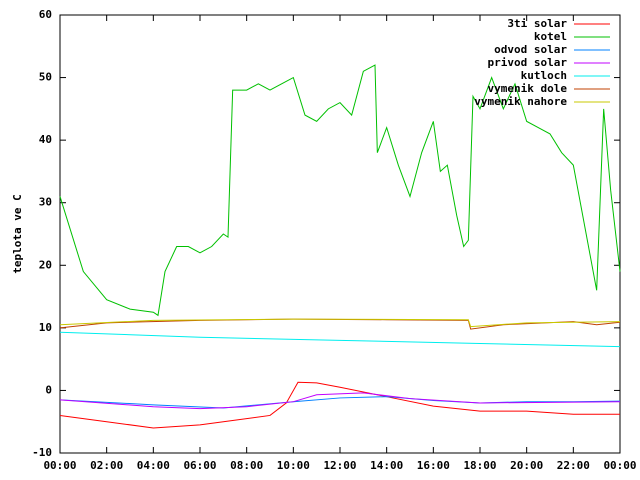 This screenshot has height=480, width=640. I want to click on x-tick-label: 16:00, so click(433, 465).